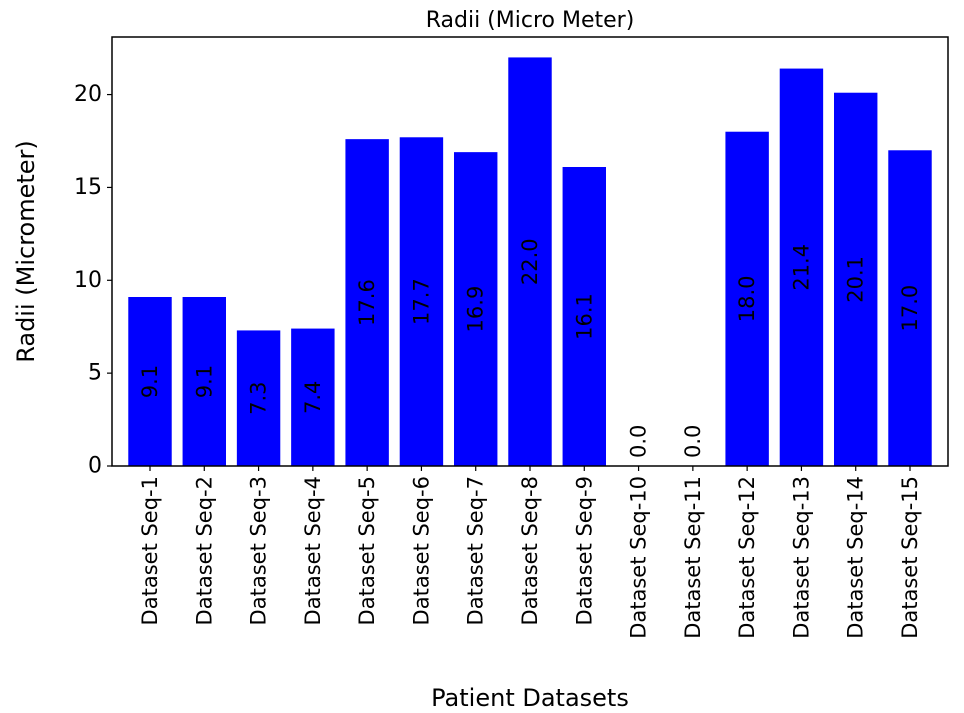 This screenshot has height=713, width=964. Describe the element at coordinates (910, 557) in the screenshot. I see `x-tick-label: Dataset Seq-15` at that location.